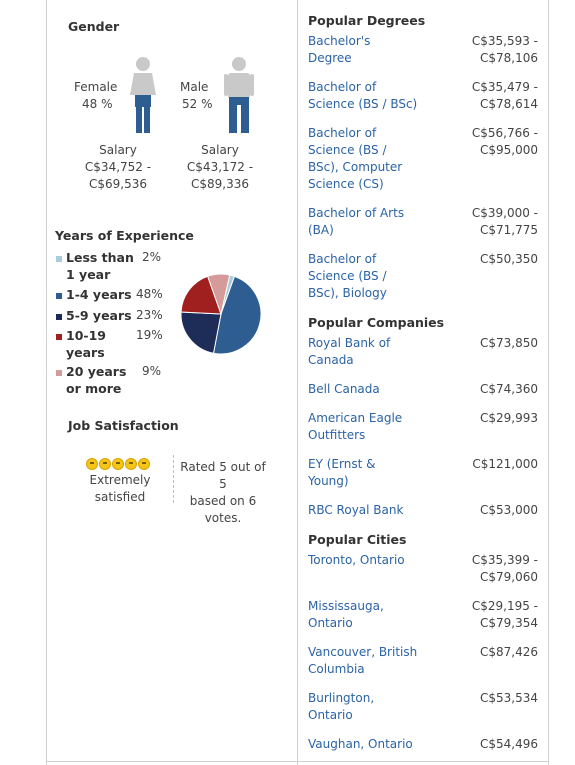  Describe the element at coordinates (344, 389) in the screenshot. I see `companies-link: Bell Canada` at that location.